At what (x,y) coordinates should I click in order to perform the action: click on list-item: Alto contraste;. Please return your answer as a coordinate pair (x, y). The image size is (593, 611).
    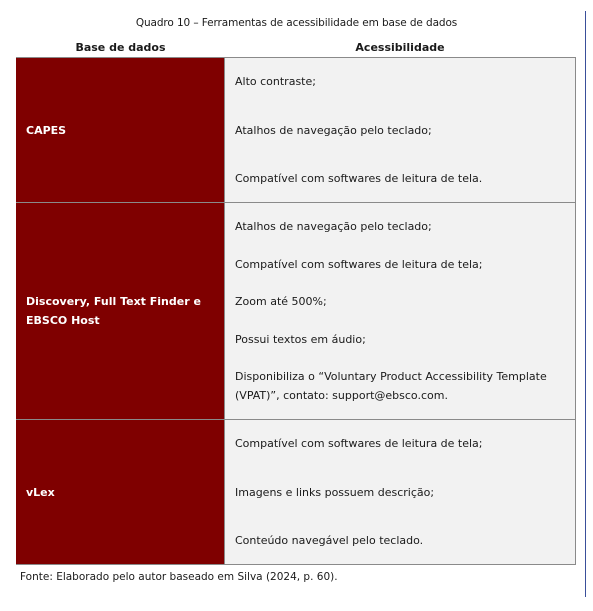
    Looking at the image, I should click on (275, 81).